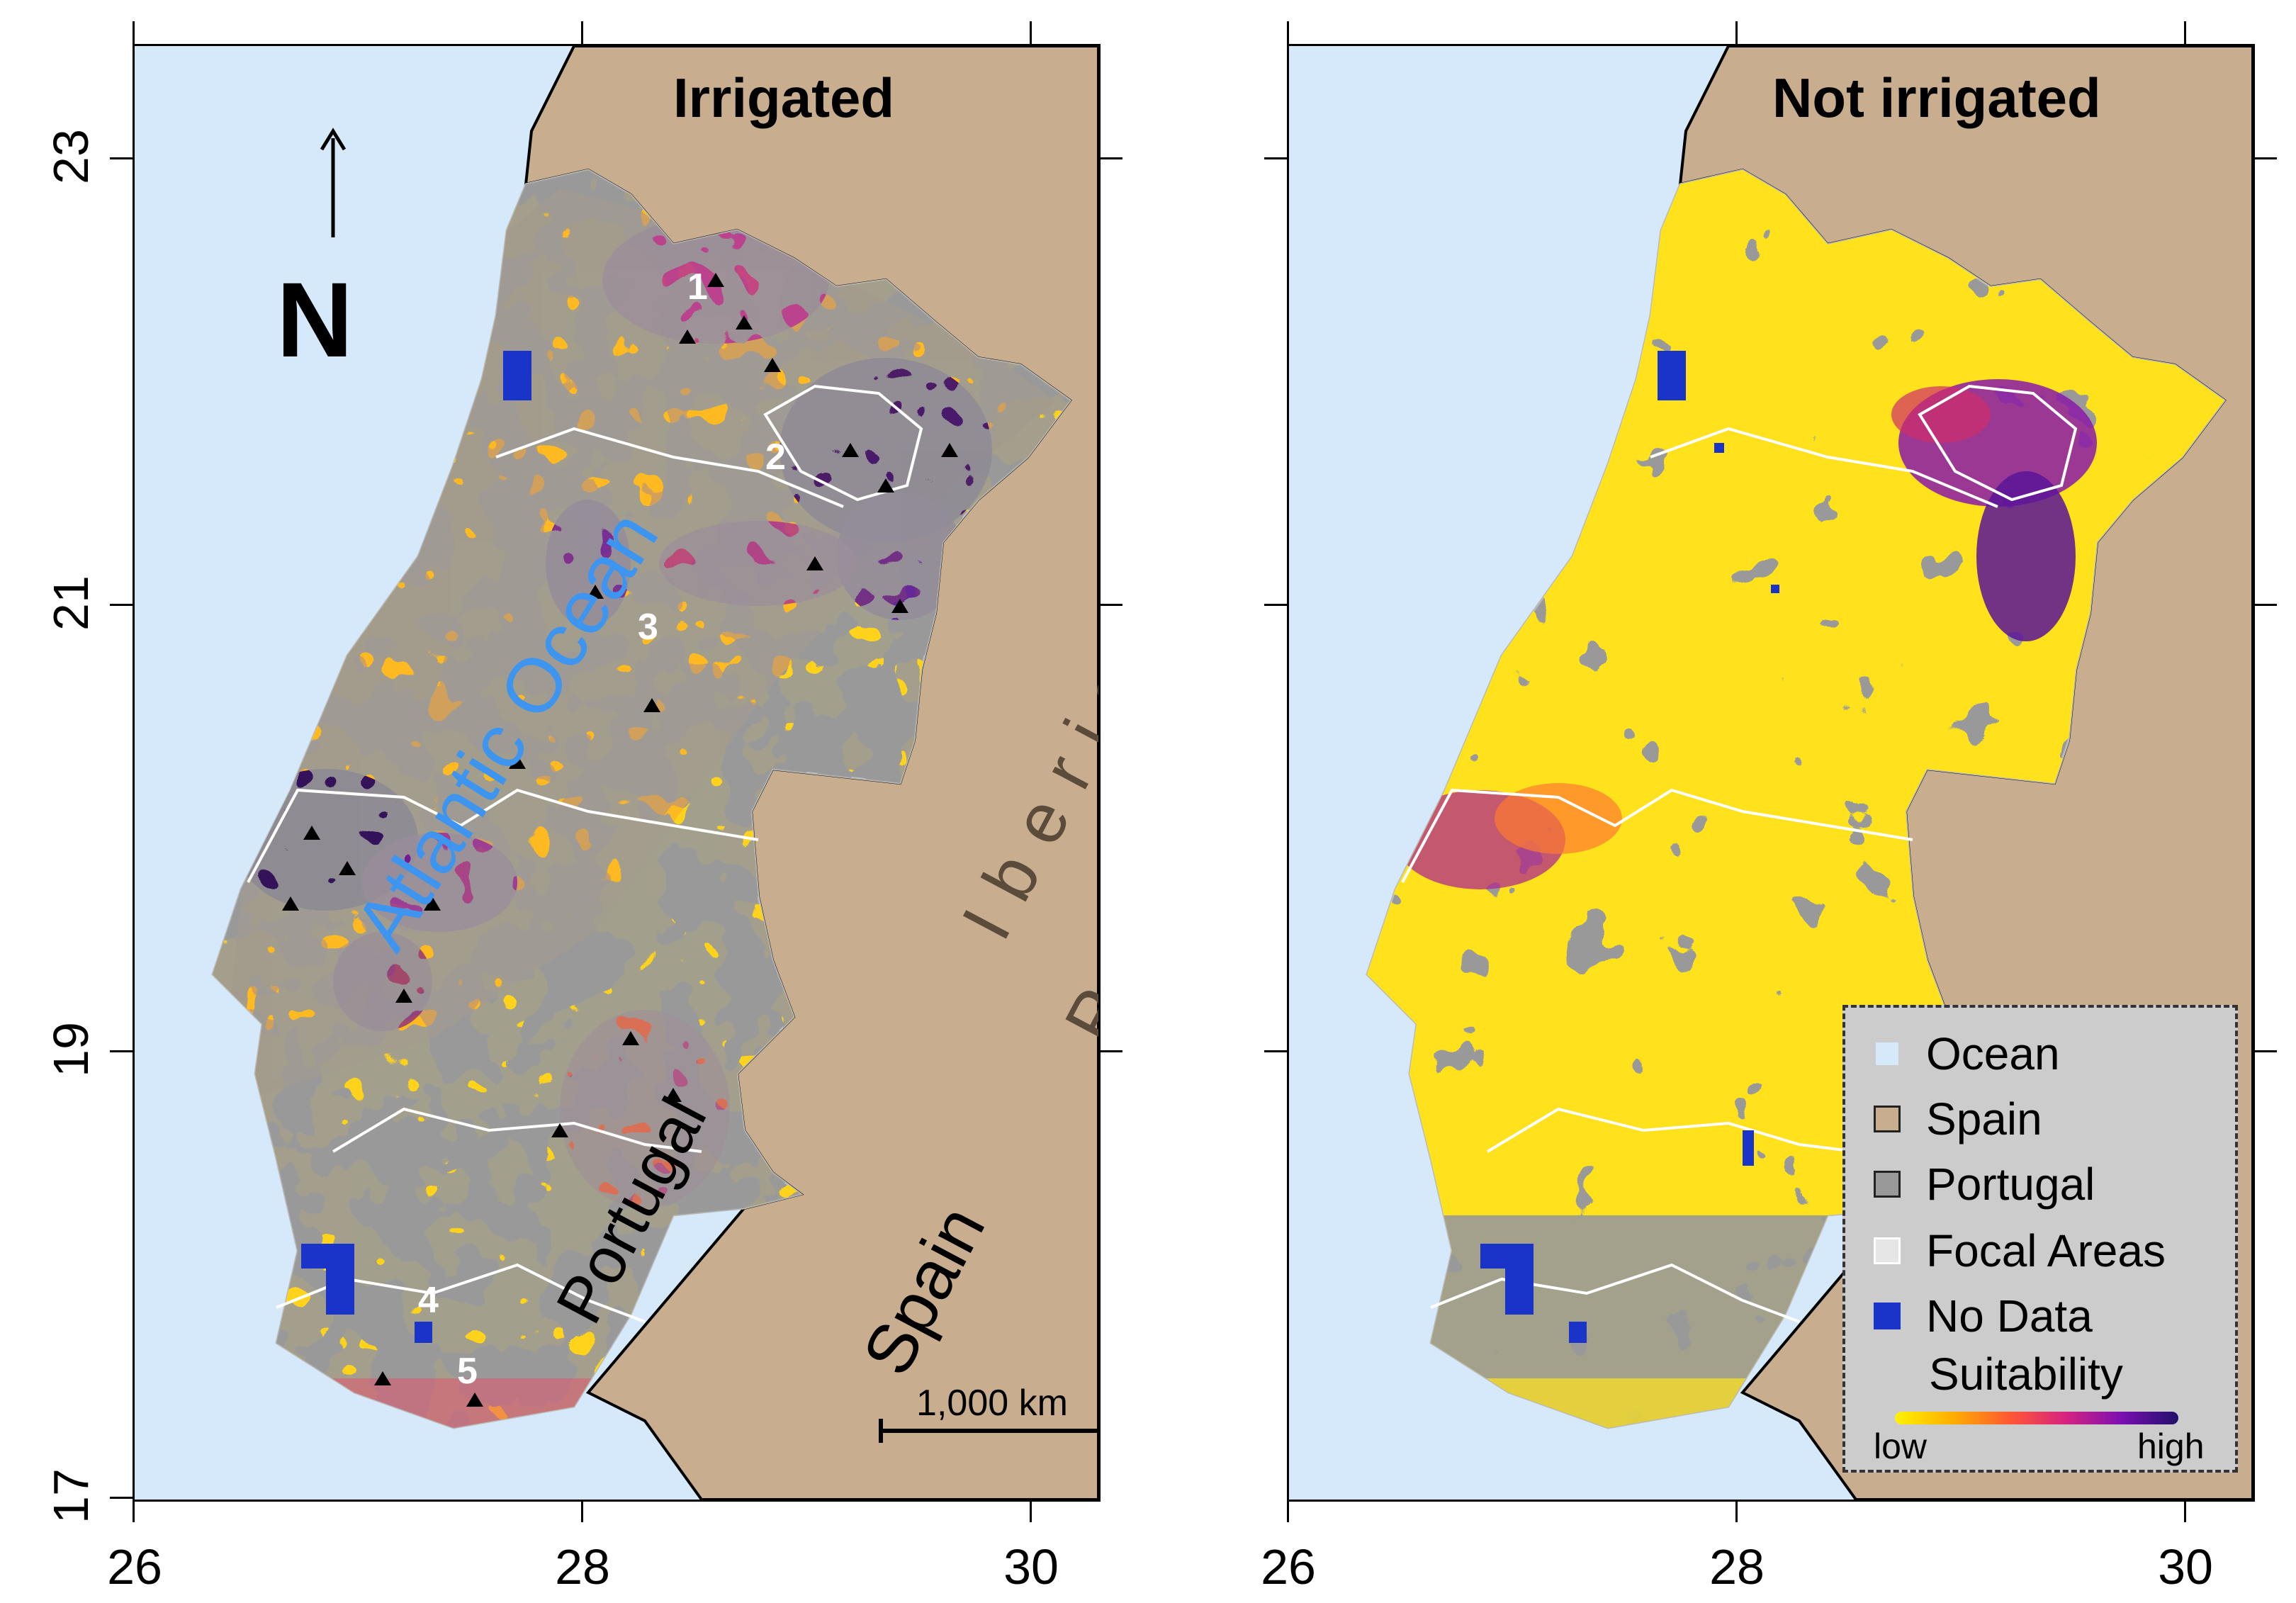 The height and width of the screenshot is (1603, 2296). I want to click on legend-suitability-gradient, so click(2036, 1418).